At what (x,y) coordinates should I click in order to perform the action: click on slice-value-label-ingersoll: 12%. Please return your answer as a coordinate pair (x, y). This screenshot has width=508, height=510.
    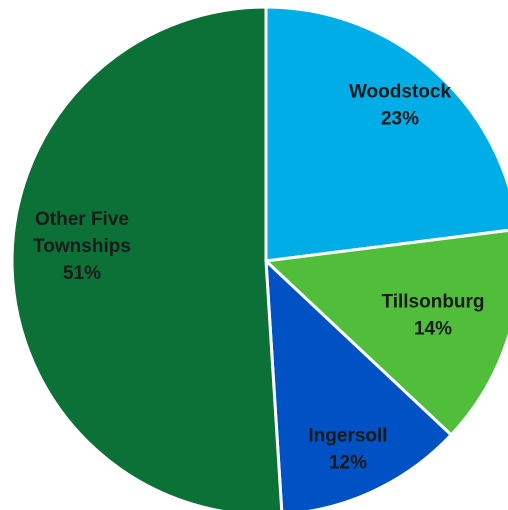
    Looking at the image, I should click on (348, 463).